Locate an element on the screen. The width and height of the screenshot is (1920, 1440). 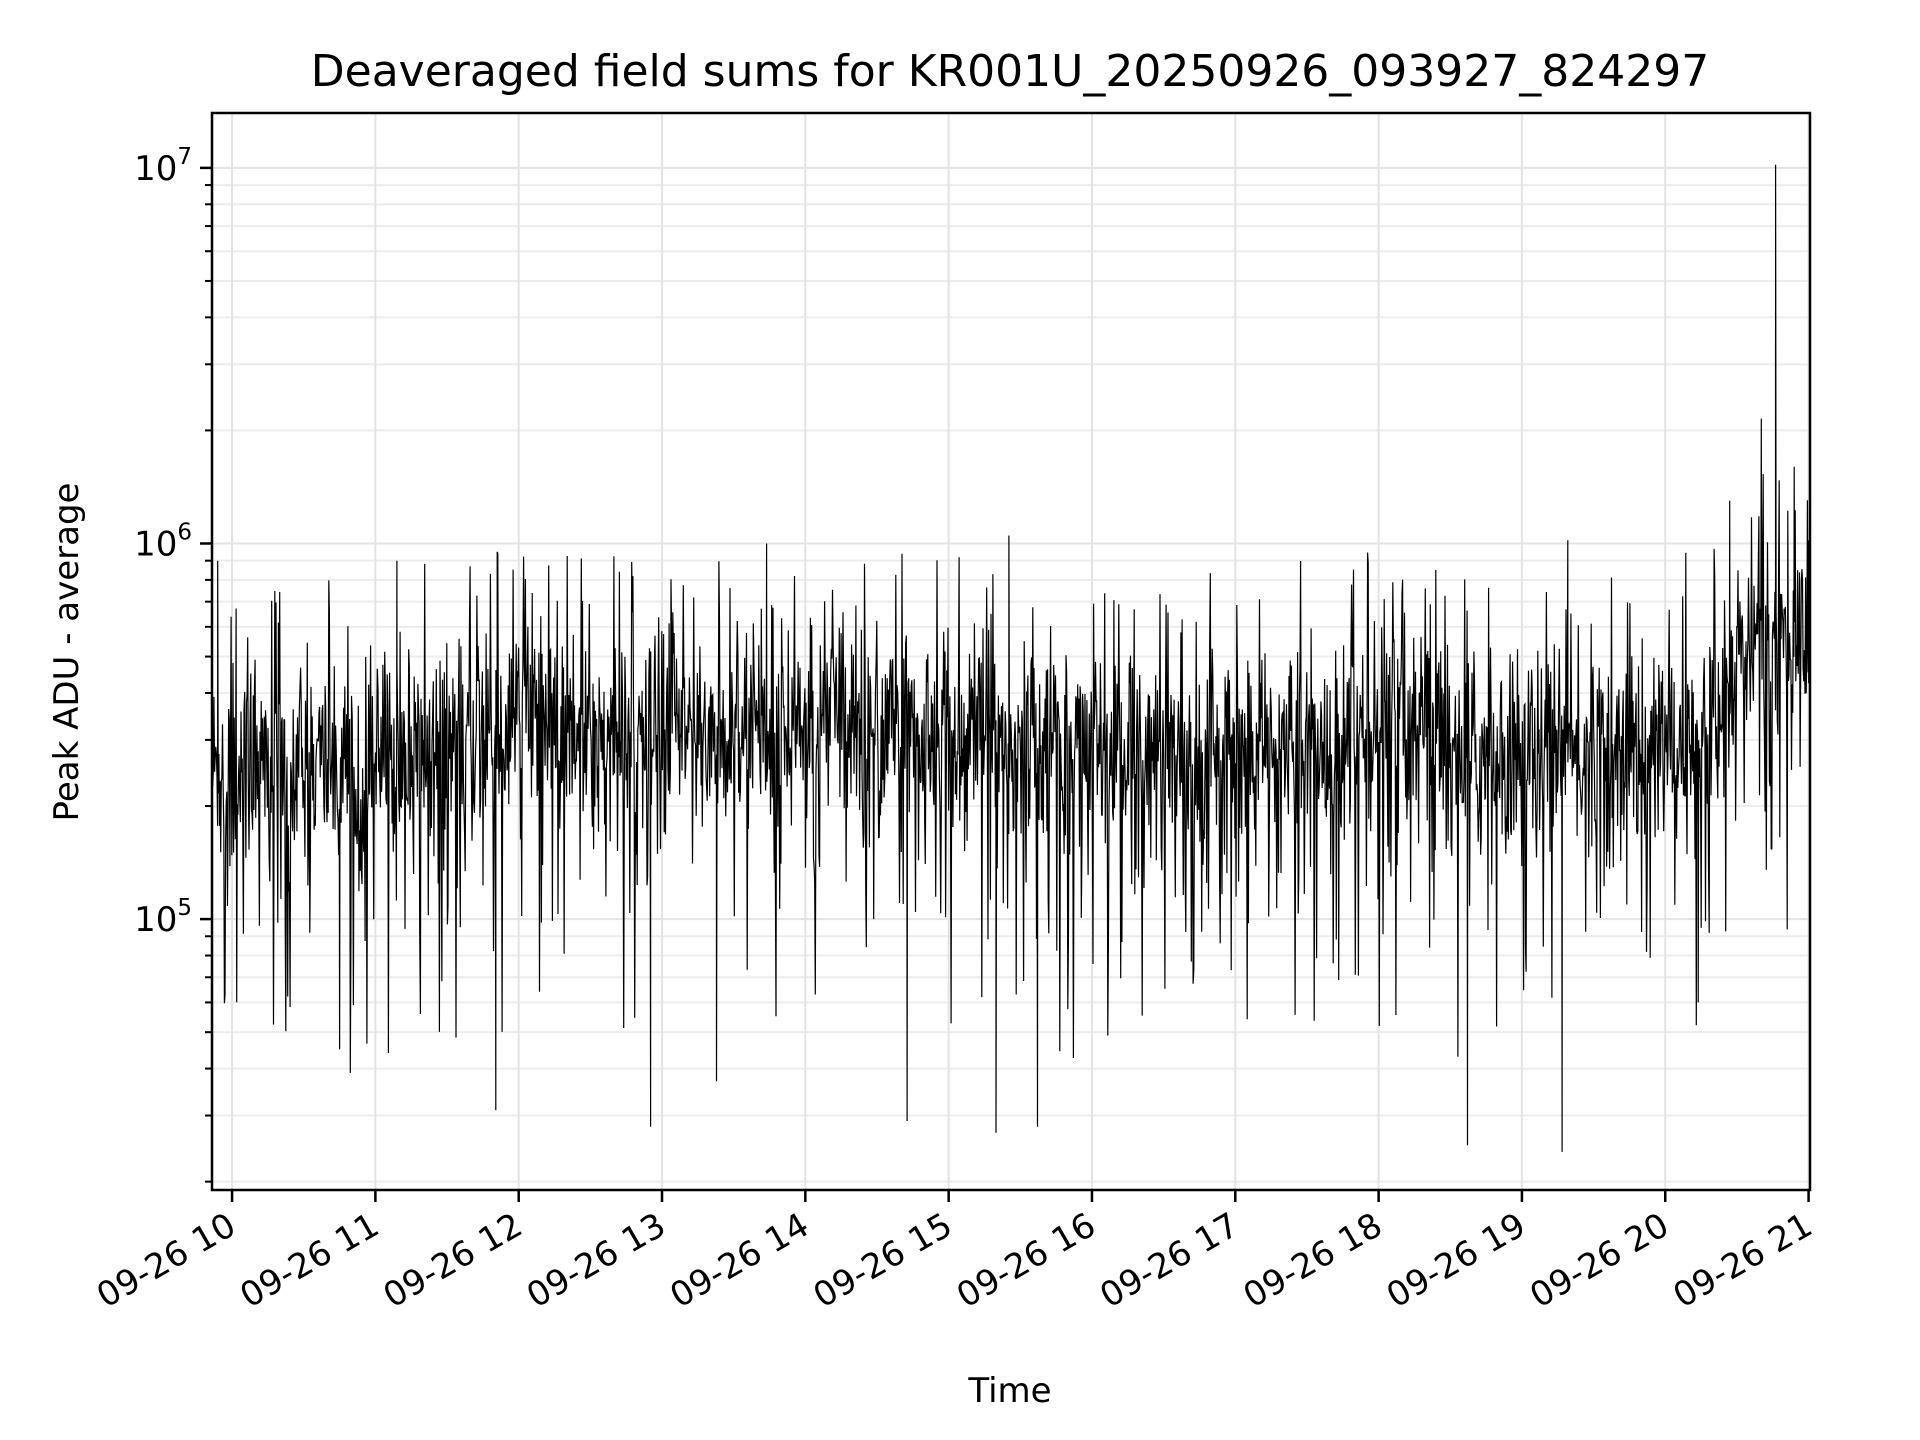
y-tick-label: 10⁵ is located at coordinates (163, 917).